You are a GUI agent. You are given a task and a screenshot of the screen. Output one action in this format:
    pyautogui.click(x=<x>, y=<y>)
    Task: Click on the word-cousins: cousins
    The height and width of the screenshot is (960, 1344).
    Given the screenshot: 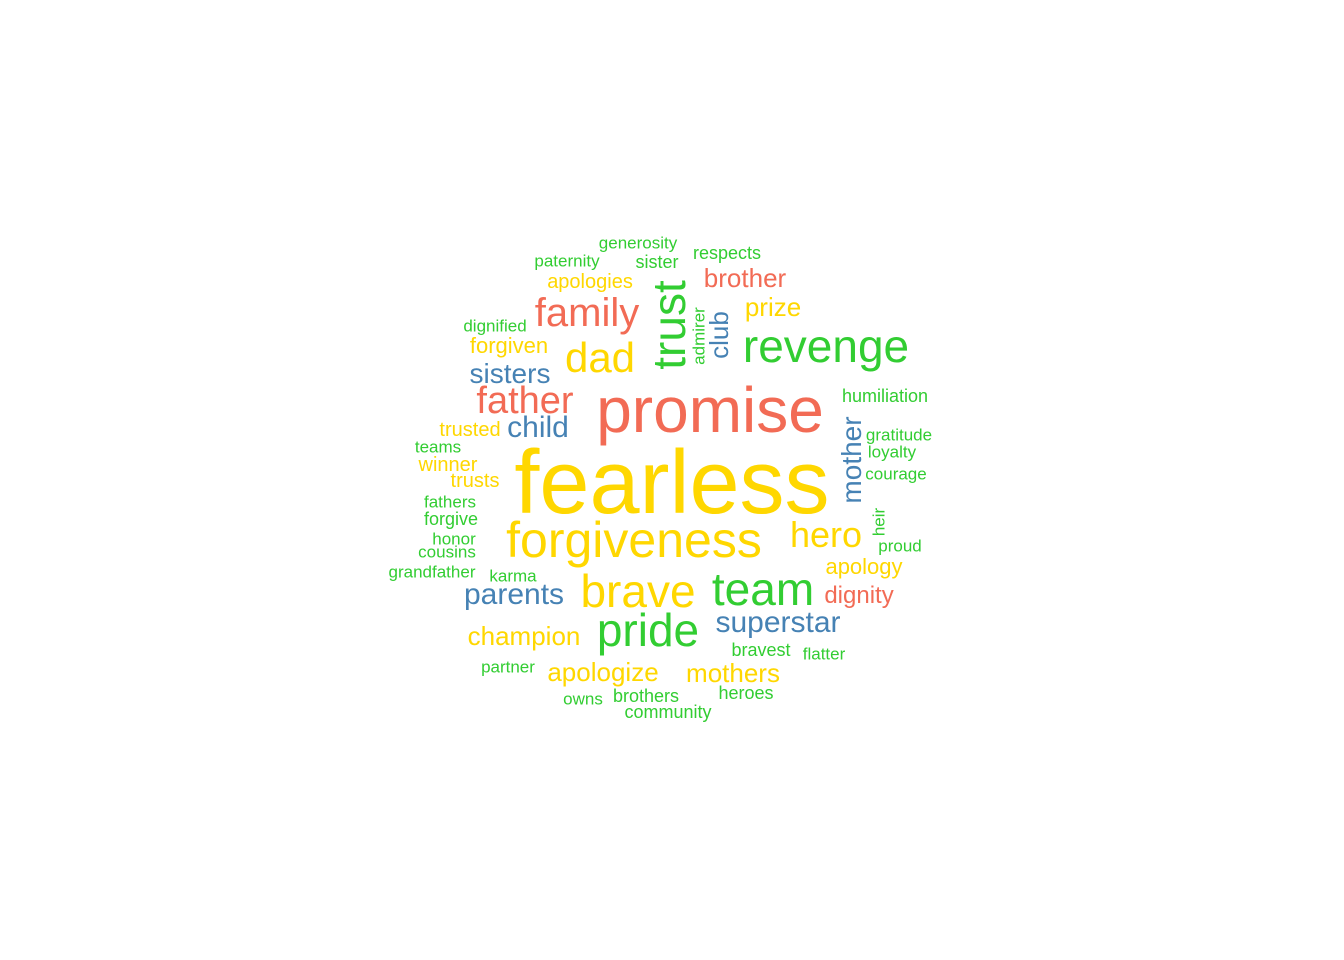 What is the action you would take?
    pyautogui.click(x=447, y=552)
    